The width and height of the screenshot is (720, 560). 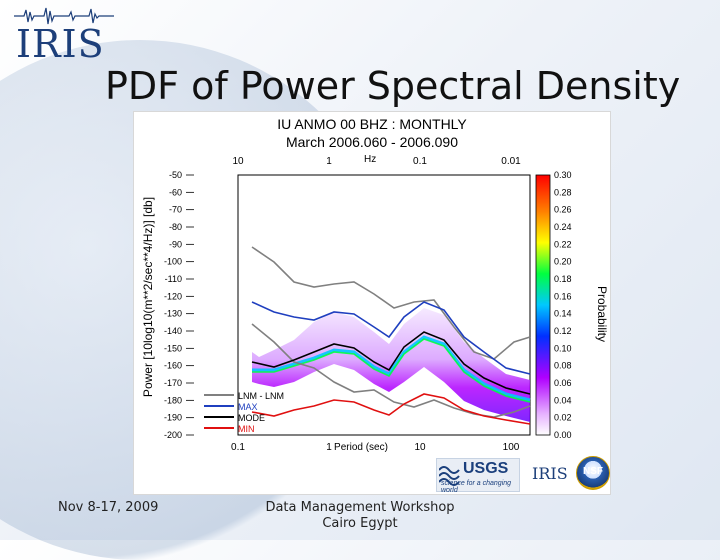 What do you see at coordinates (329, 447) in the screenshot?
I see `bottom-tick: 1` at bounding box center [329, 447].